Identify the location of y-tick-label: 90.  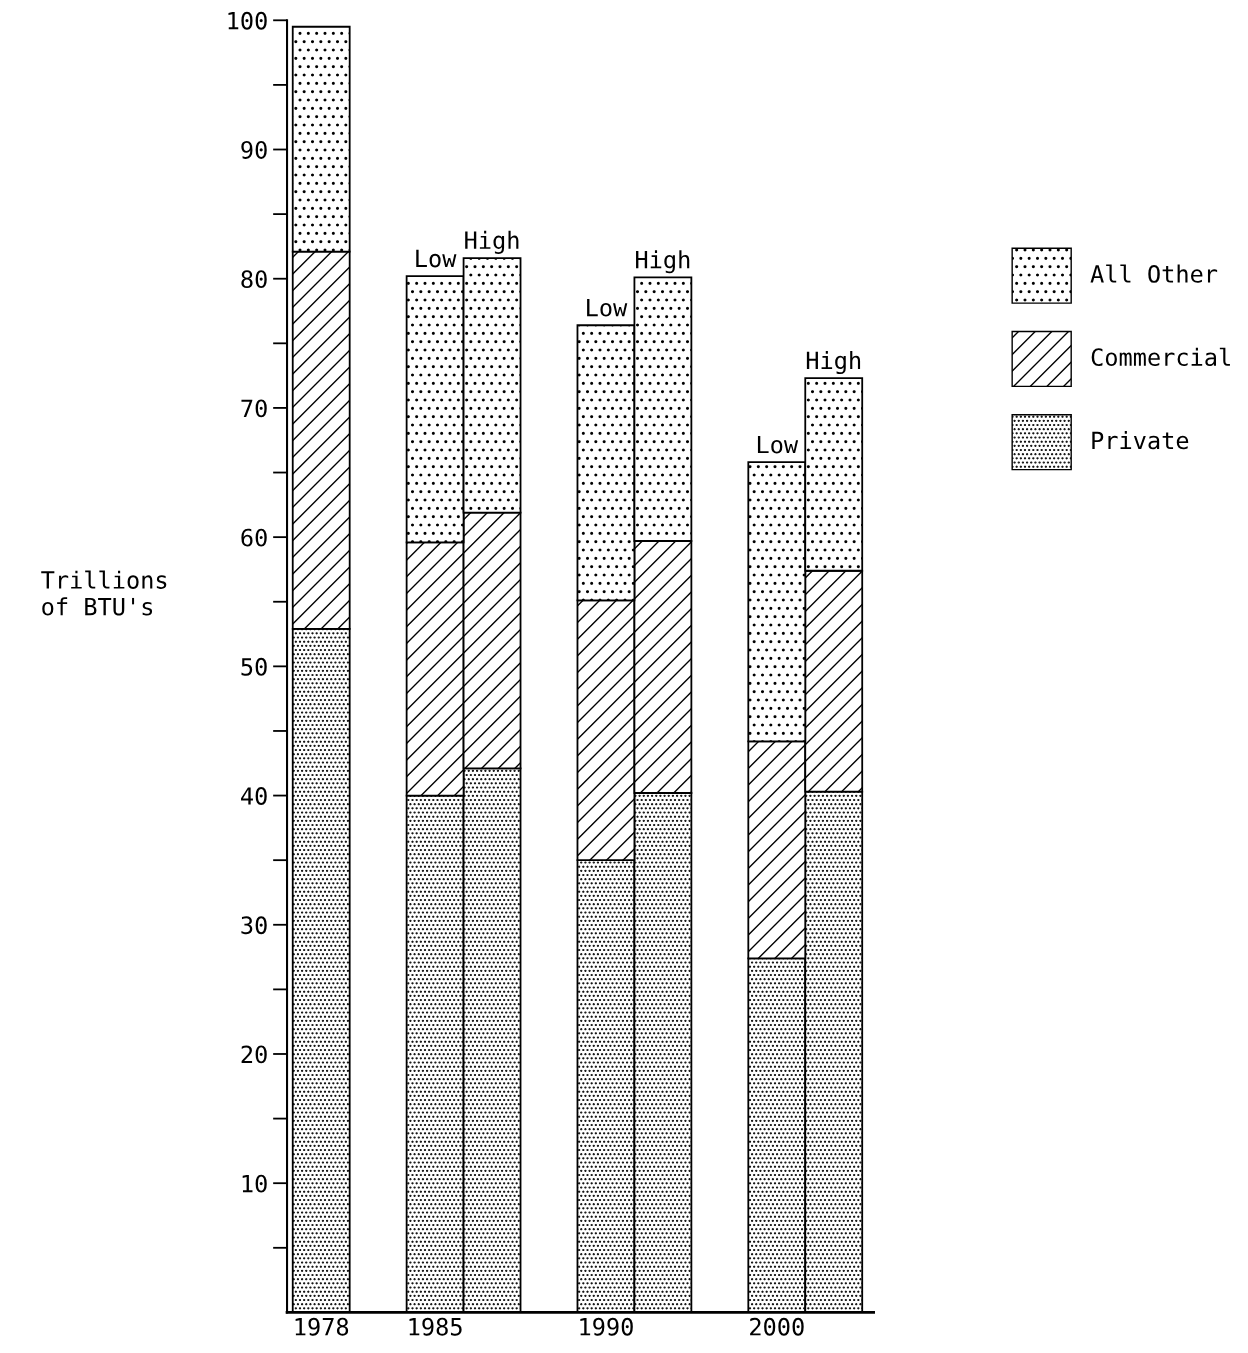
(254, 150).